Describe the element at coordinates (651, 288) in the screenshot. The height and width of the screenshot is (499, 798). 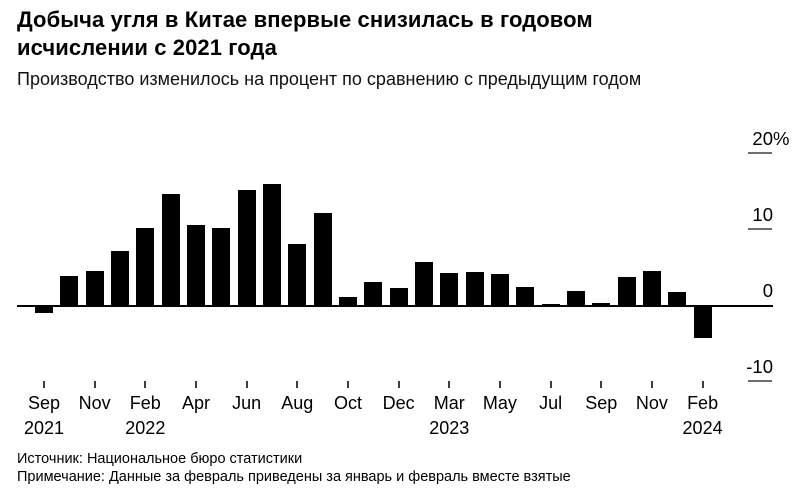
I see `bar-nov-2023` at that location.